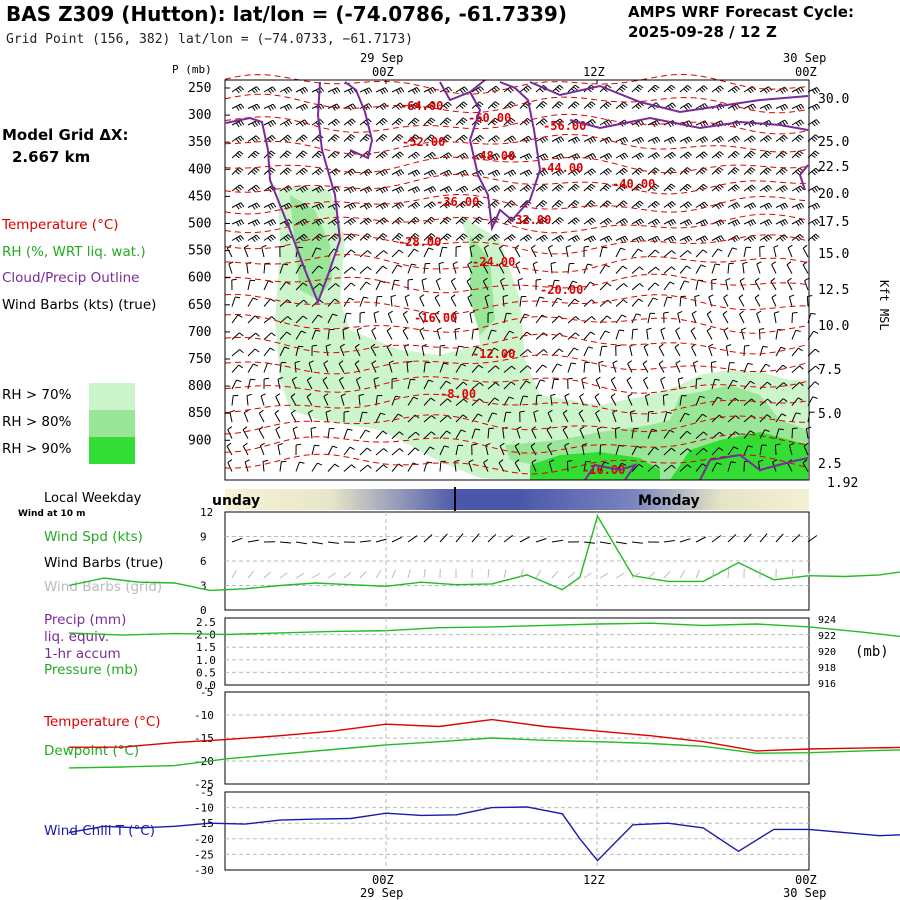 This screenshot has height=900, width=900. What do you see at coordinates (285, 542) in the screenshot?
I see `surface-wind-barb` at bounding box center [285, 542].